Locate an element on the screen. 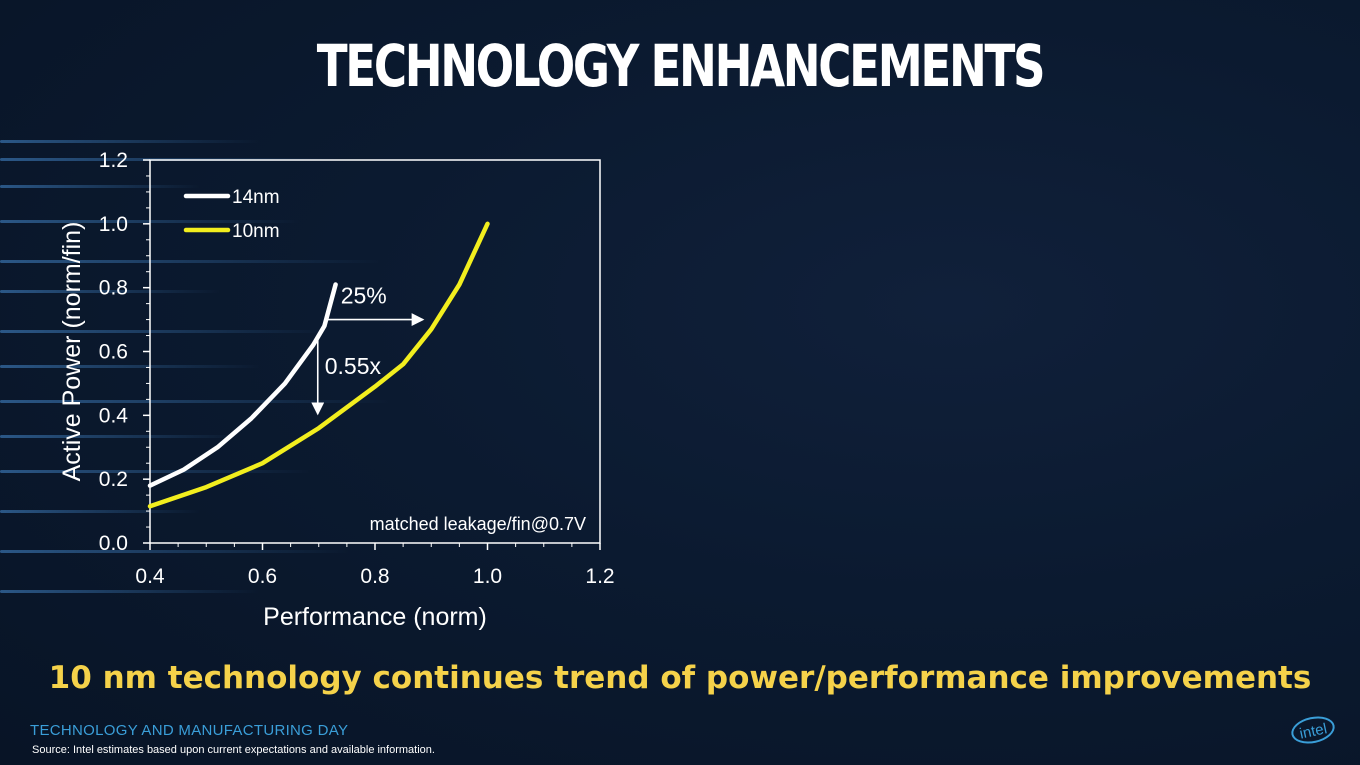  y-tick-label: 0.8 is located at coordinates (113, 288).